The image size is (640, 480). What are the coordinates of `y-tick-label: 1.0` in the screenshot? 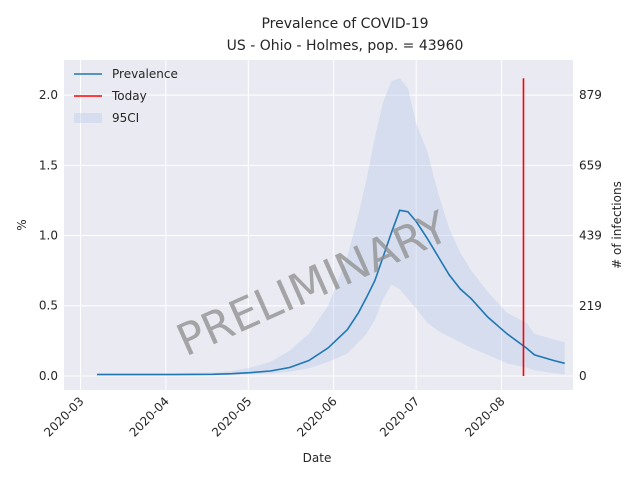 It's located at (48, 236).